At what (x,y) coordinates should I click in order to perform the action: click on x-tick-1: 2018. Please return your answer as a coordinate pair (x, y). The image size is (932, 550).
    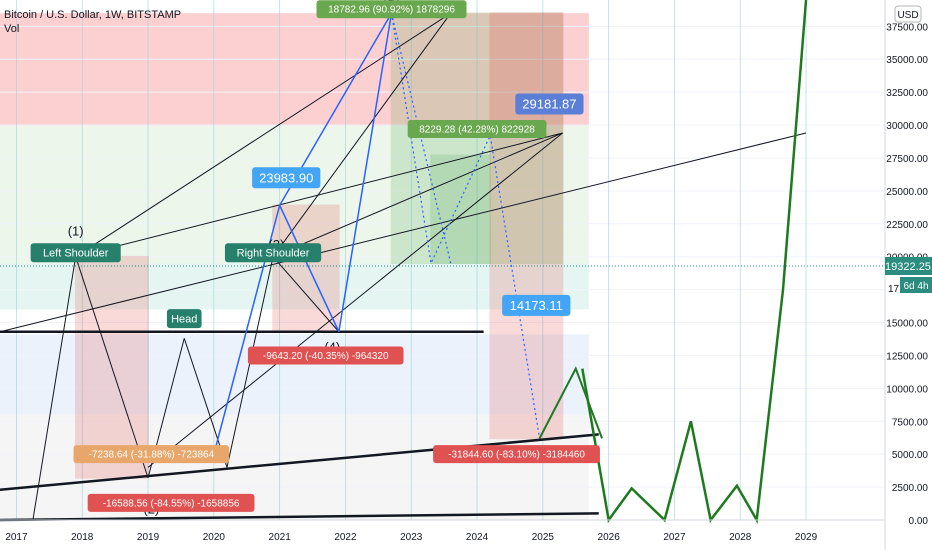
    Looking at the image, I should click on (82, 537).